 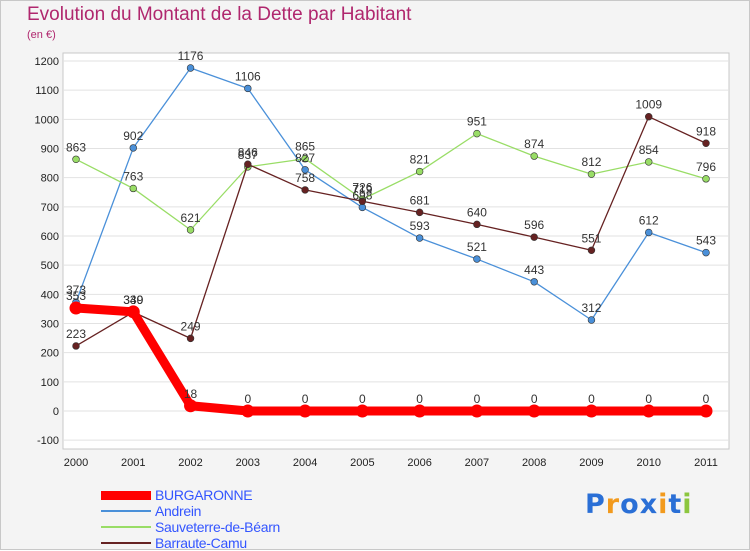 I want to click on data-label: 837, so click(x=248, y=155).